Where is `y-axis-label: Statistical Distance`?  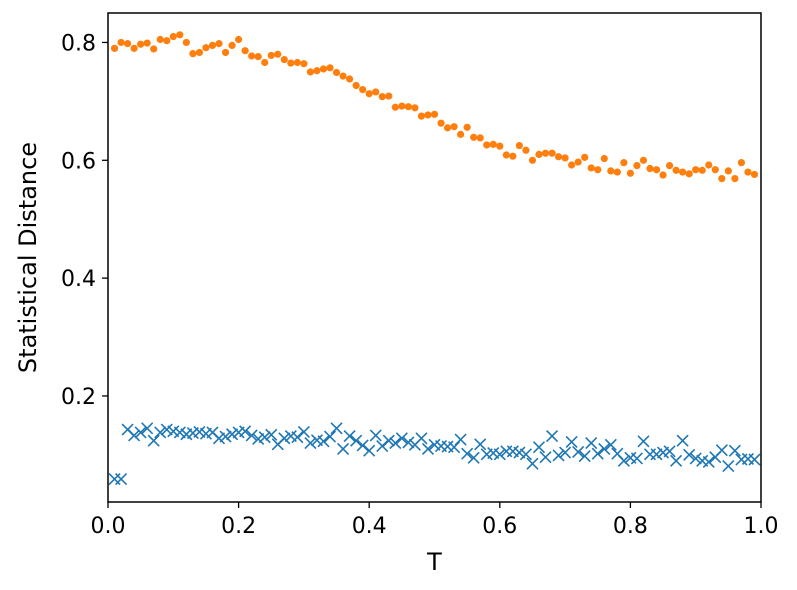 y-axis-label: Statistical Distance is located at coordinates (28, 257).